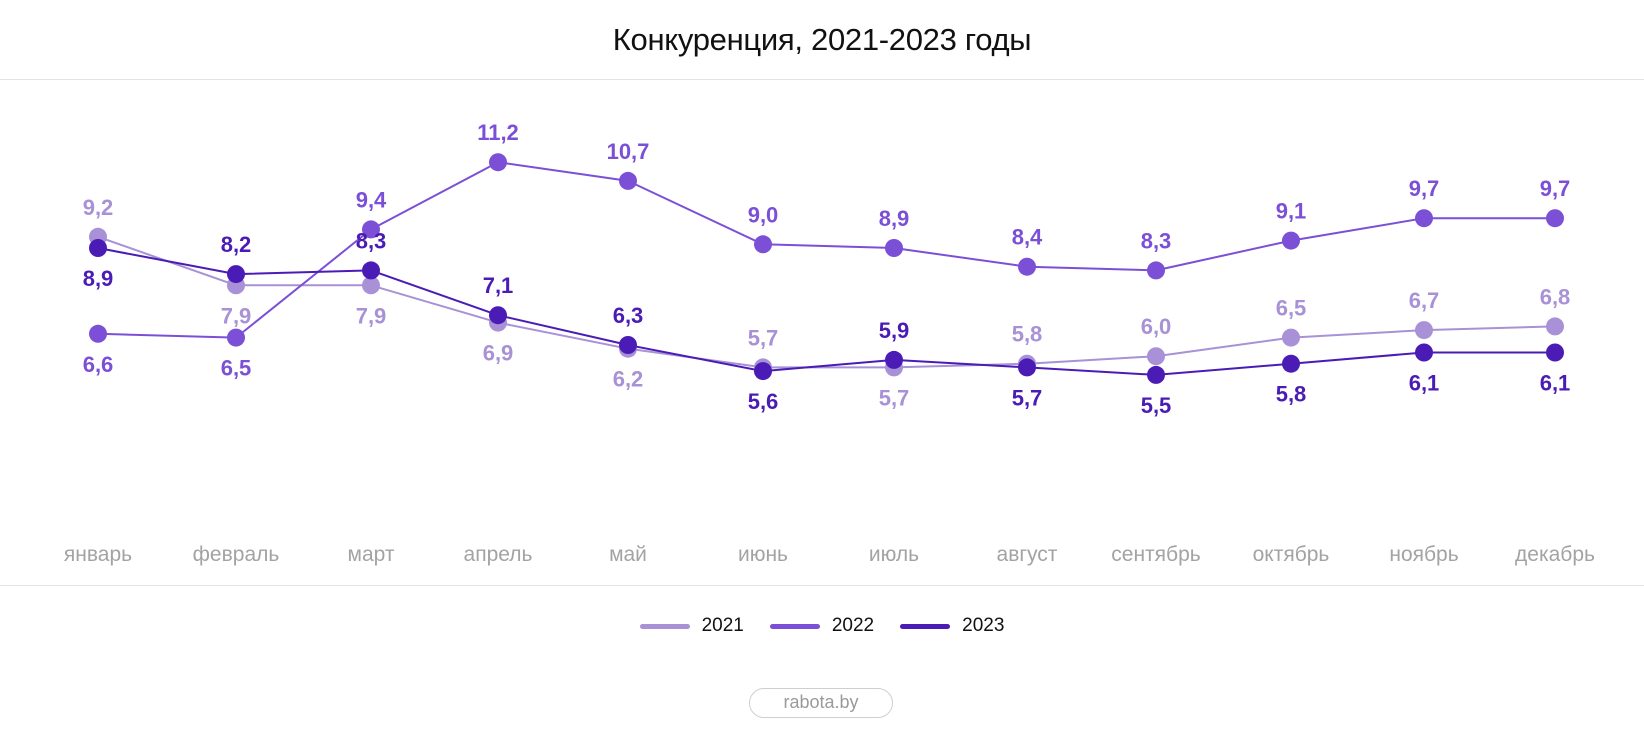  What do you see at coordinates (1555, 554) in the screenshot?
I see `x-tick-label: декабрь` at bounding box center [1555, 554].